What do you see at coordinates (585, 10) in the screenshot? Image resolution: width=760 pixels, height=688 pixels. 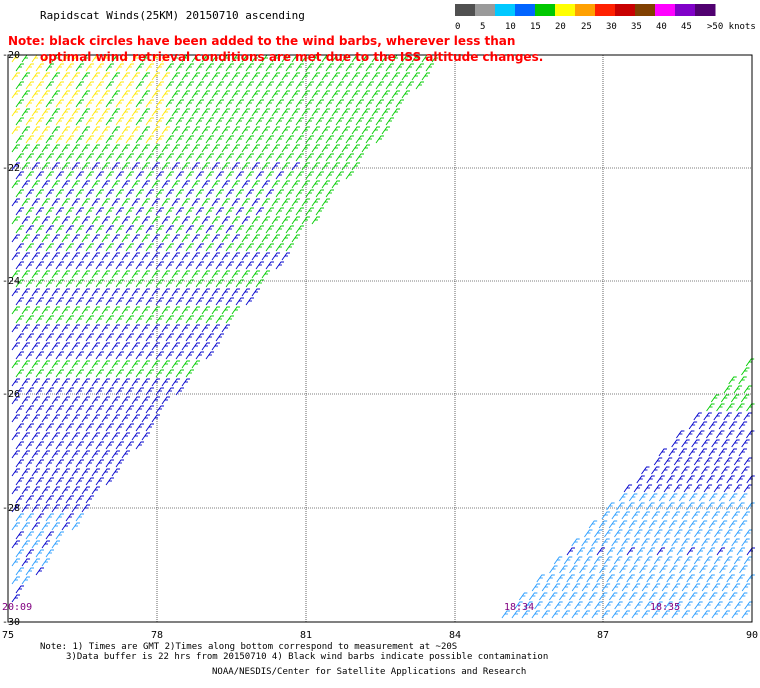 I see `scale-swatch` at bounding box center [585, 10].